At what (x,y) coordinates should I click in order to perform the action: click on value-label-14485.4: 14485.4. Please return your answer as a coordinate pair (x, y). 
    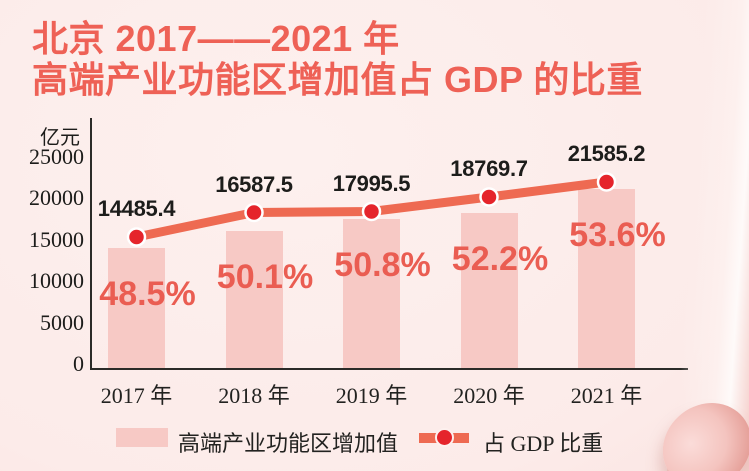
    Looking at the image, I should click on (136, 208).